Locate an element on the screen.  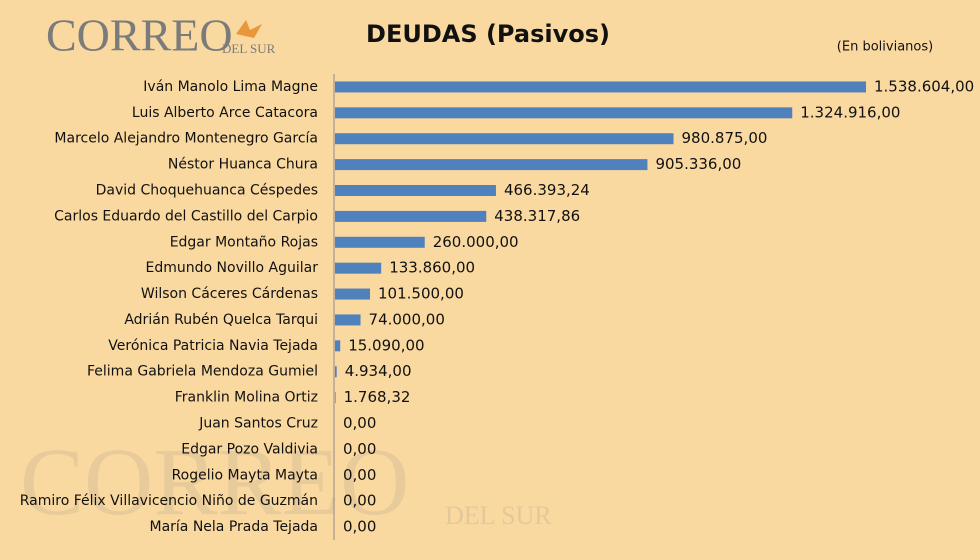
value-label: 980.875,00 is located at coordinates (725, 138).